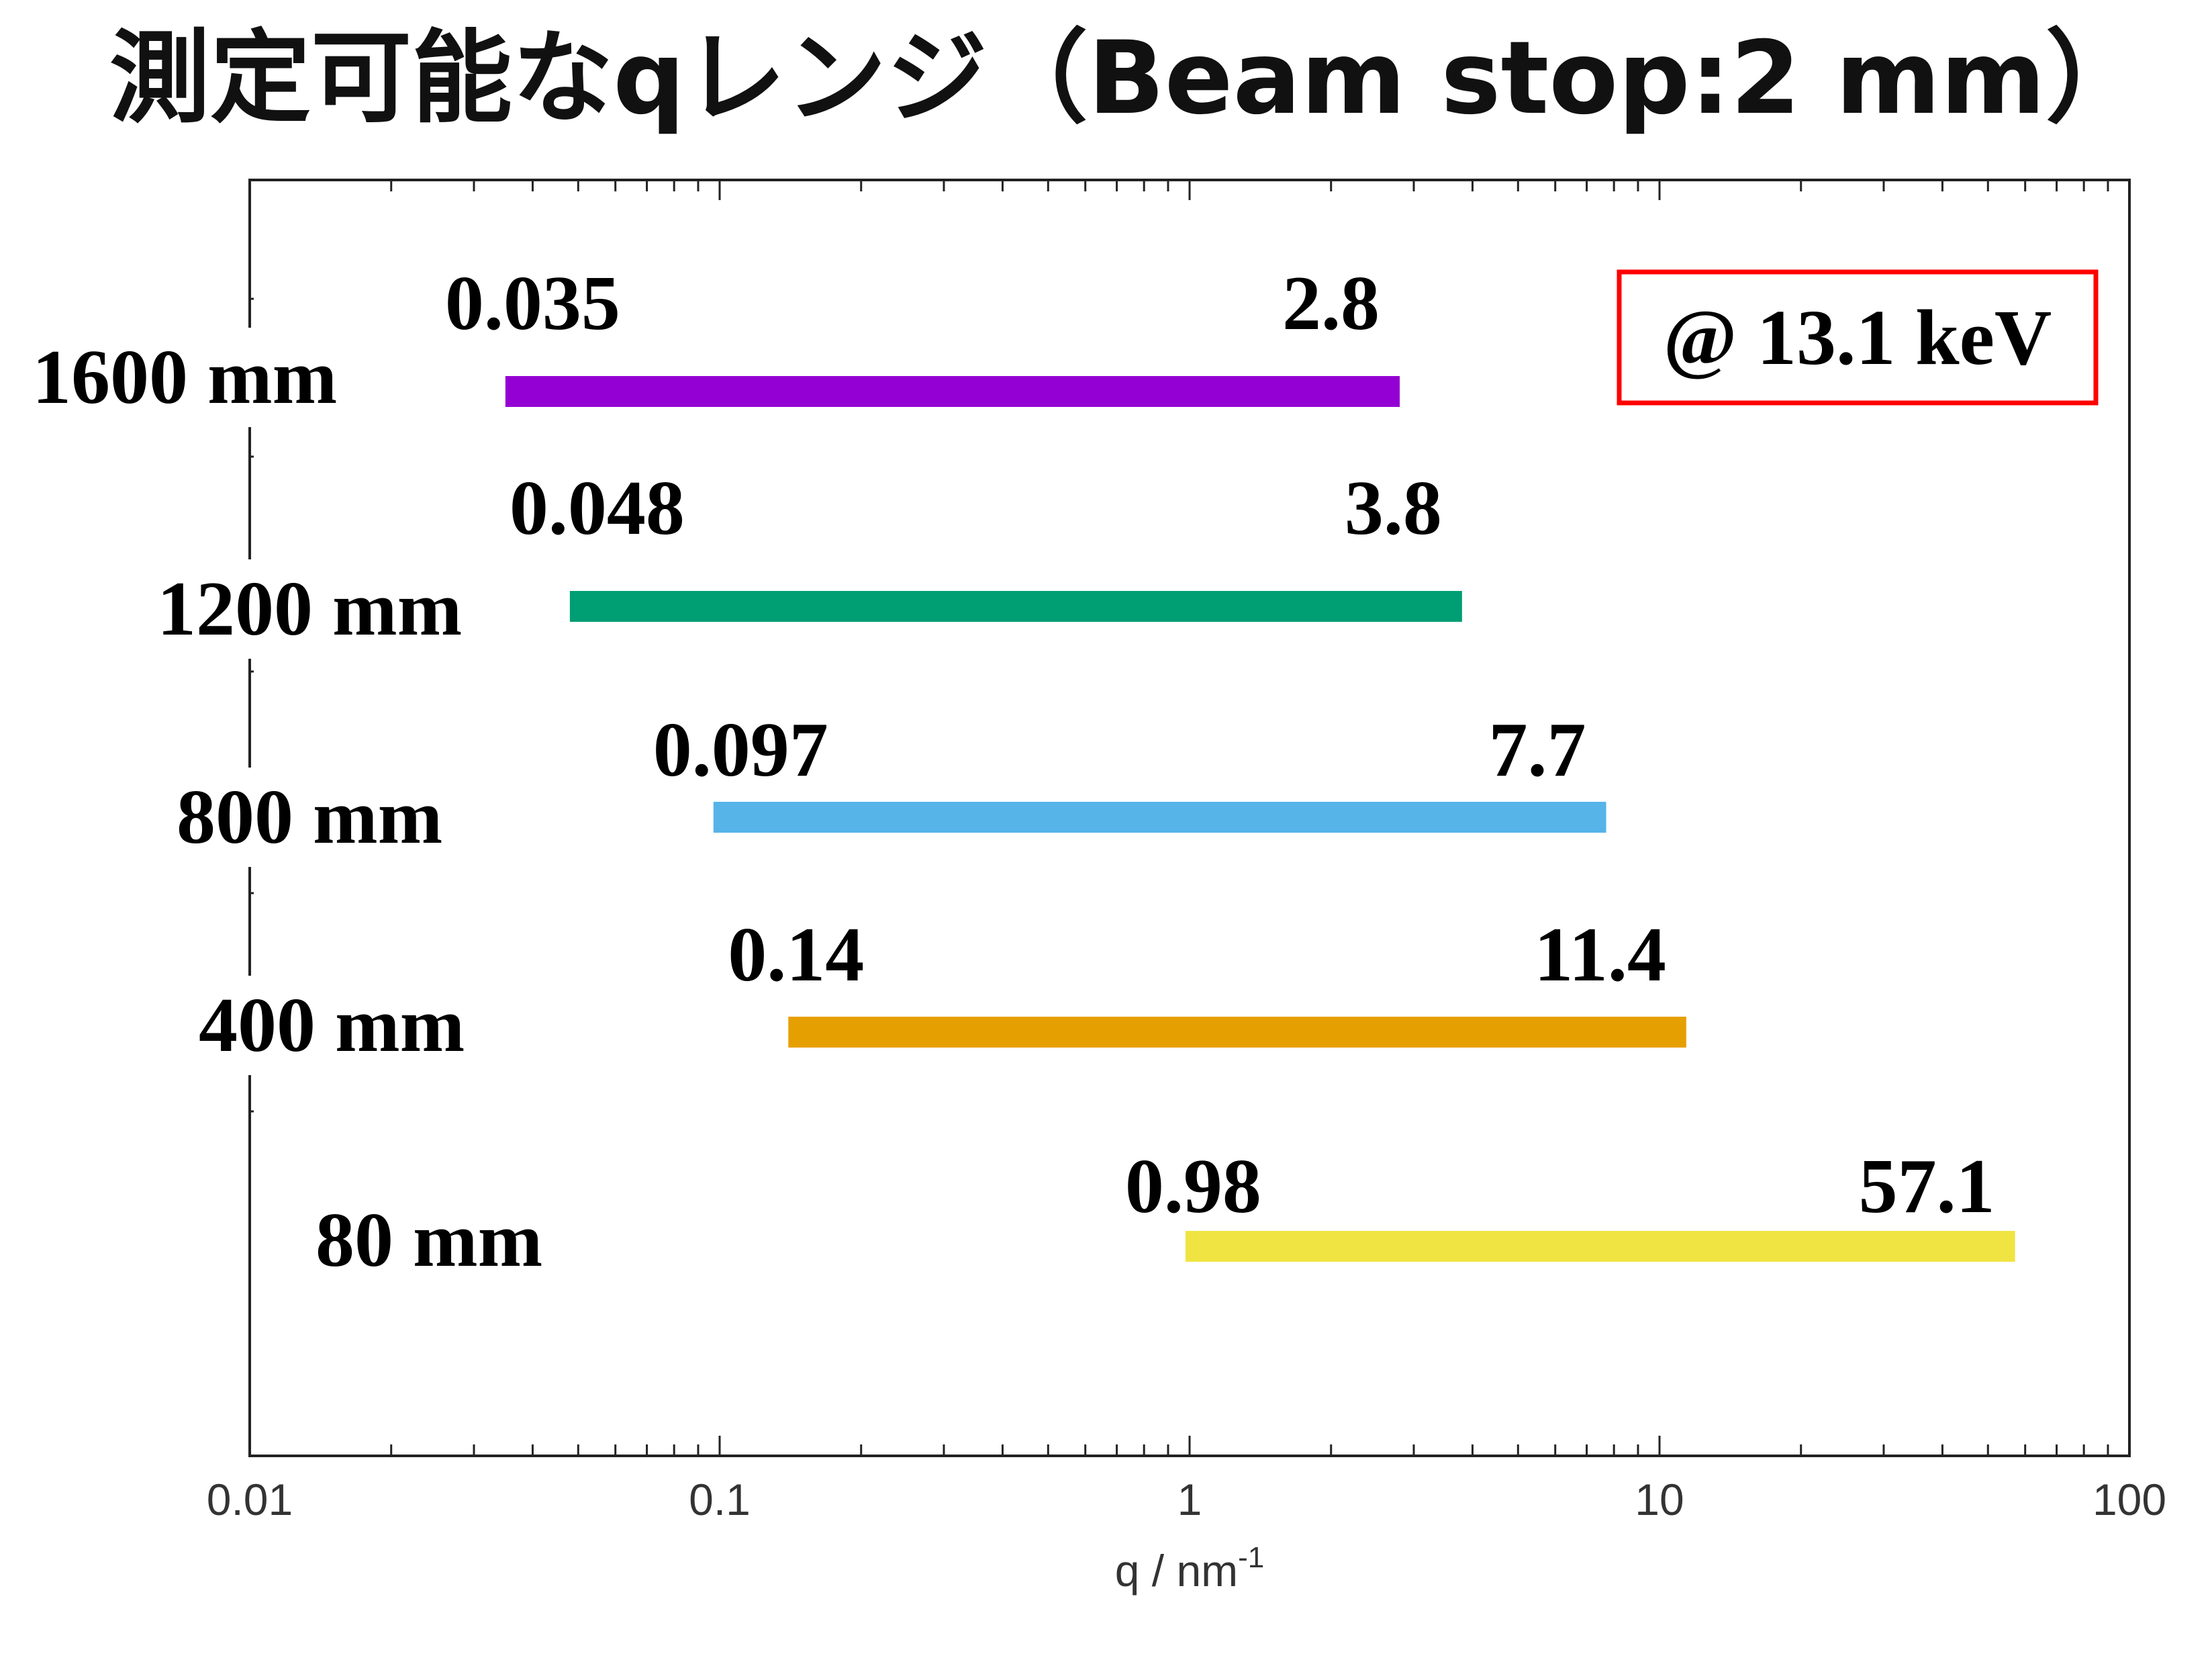 The image size is (2212, 1660). I want to click on q-min-label-80-mm: 0.98, so click(1193, 1187).